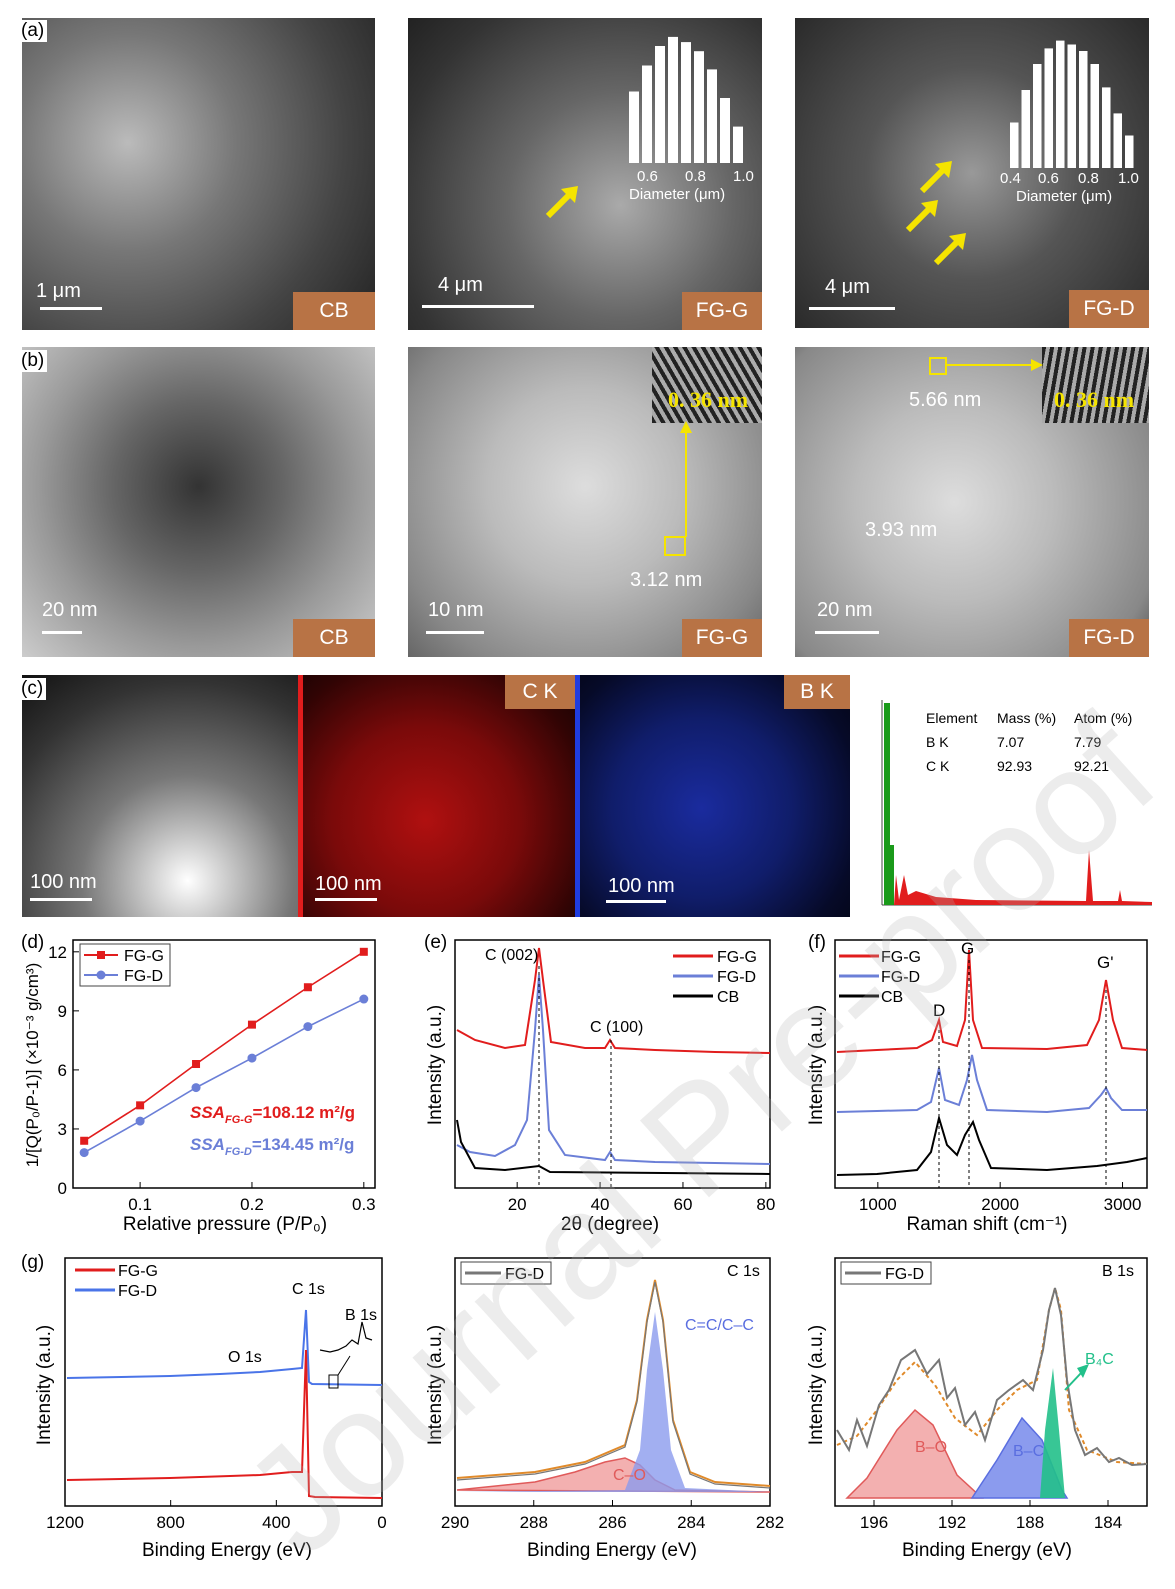  What do you see at coordinates (937, 742) in the screenshot?
I see `eds-table-cell: B K` at bounding box center [937, 742].